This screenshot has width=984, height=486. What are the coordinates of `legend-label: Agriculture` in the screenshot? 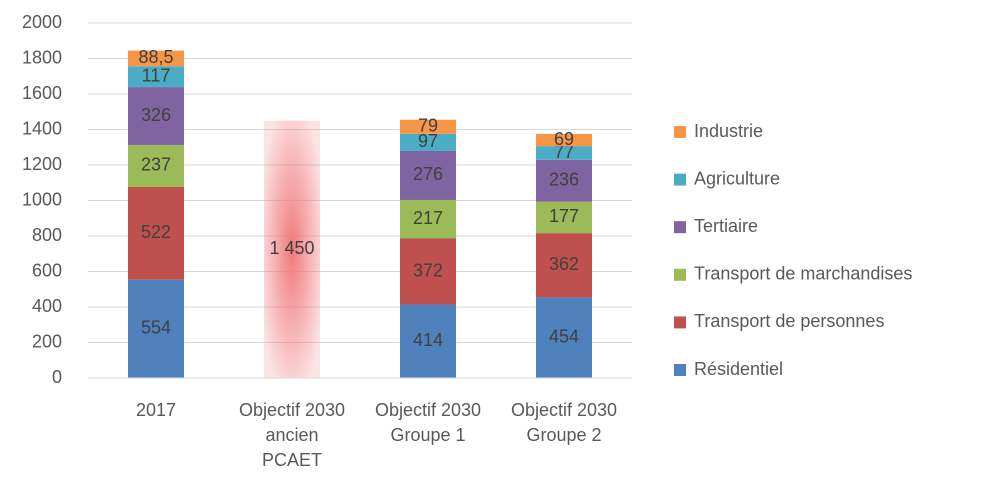 It's located at (737, 178).